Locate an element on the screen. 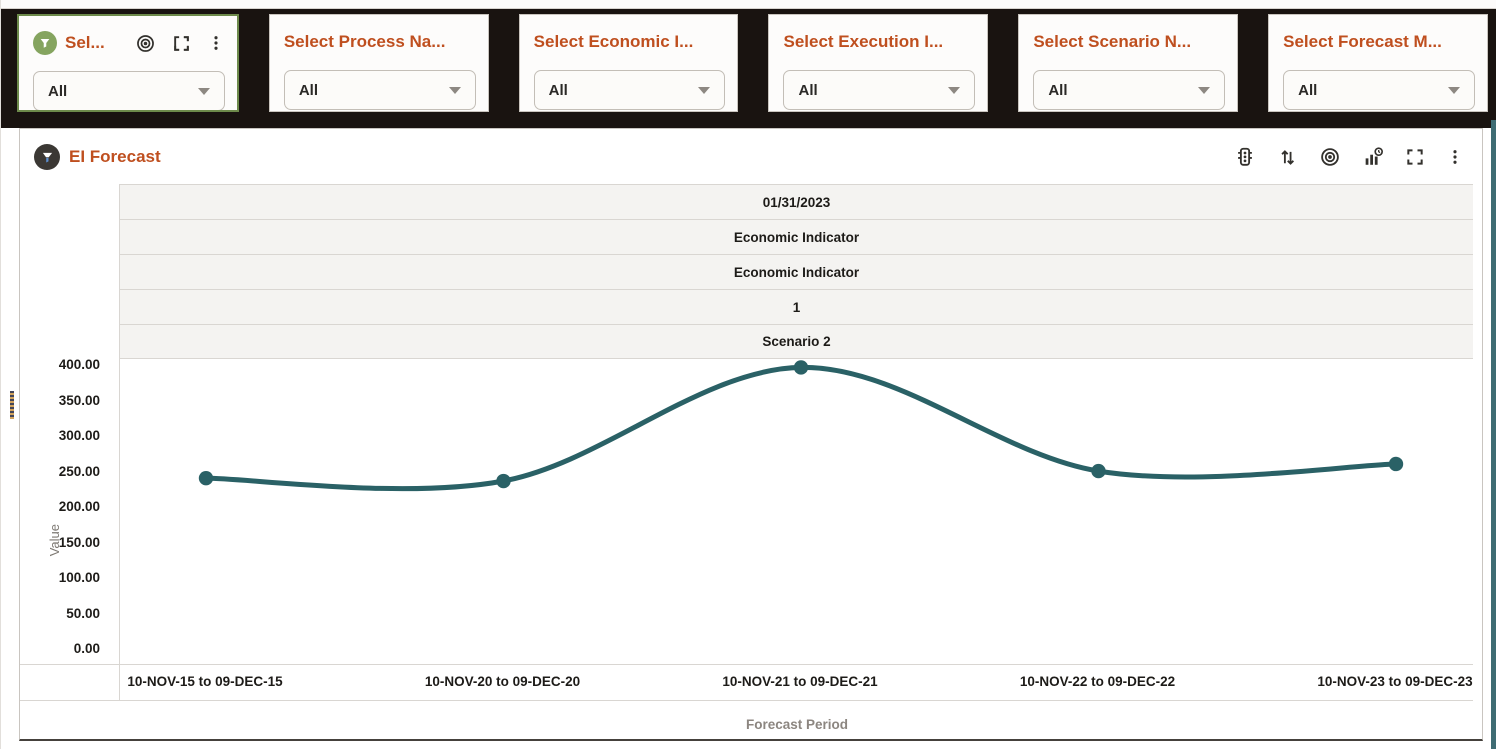 This screenshot has width=1496, height=749. filter-card-economic-indicator: Select Economic I... All is located at coordinates (628, 63).